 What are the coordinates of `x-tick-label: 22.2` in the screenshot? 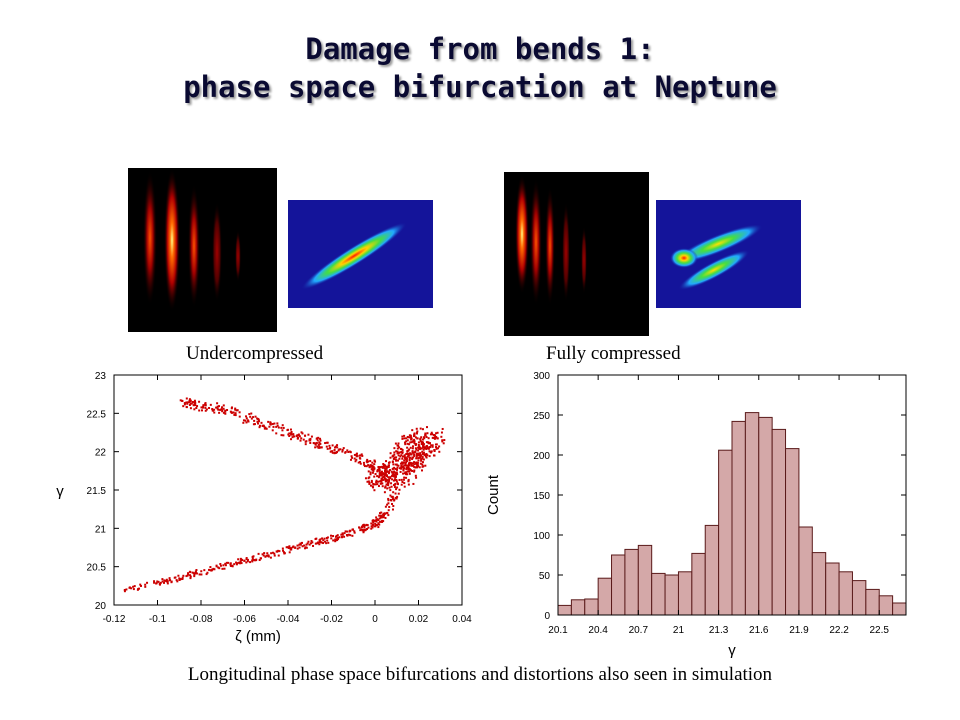 It's located at (839, 630).